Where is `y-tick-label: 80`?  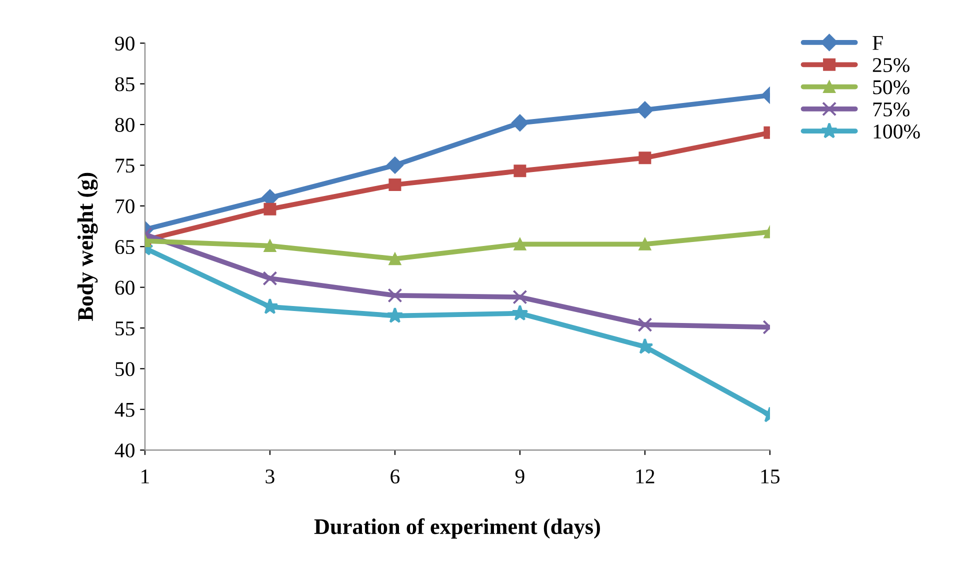 y-tick-label: 80 is located at coordinates (124, 125).